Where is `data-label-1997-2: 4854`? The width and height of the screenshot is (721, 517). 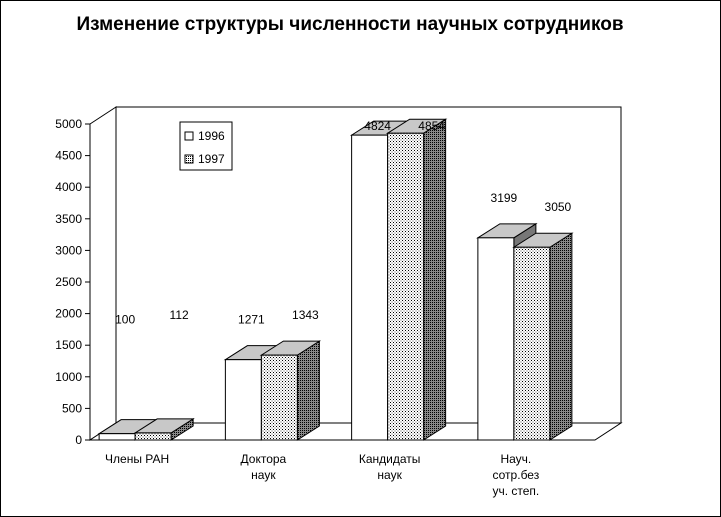
data-label-1997-2: 4854 is located at coordinates (431, 126).